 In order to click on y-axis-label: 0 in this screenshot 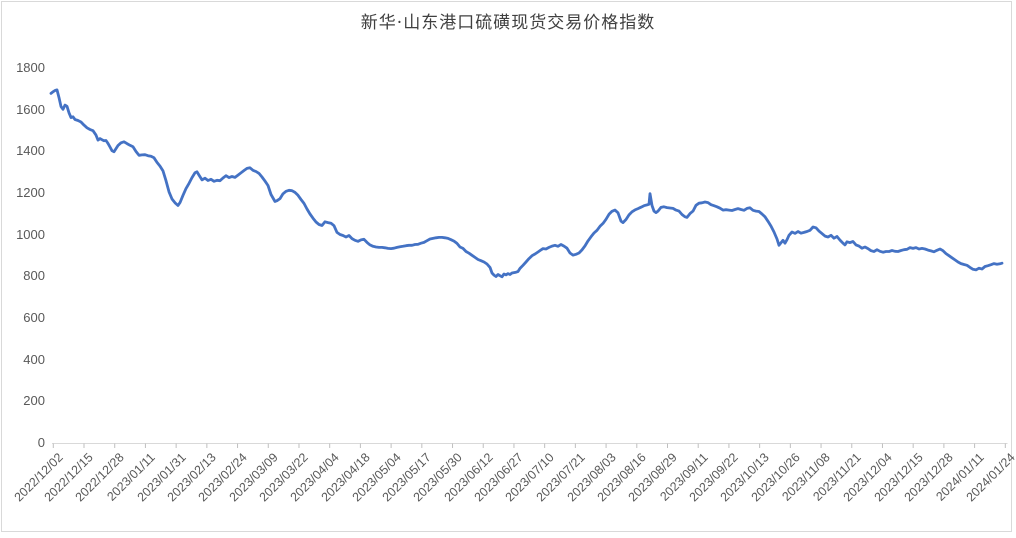, I will do `click(41, 442)`.